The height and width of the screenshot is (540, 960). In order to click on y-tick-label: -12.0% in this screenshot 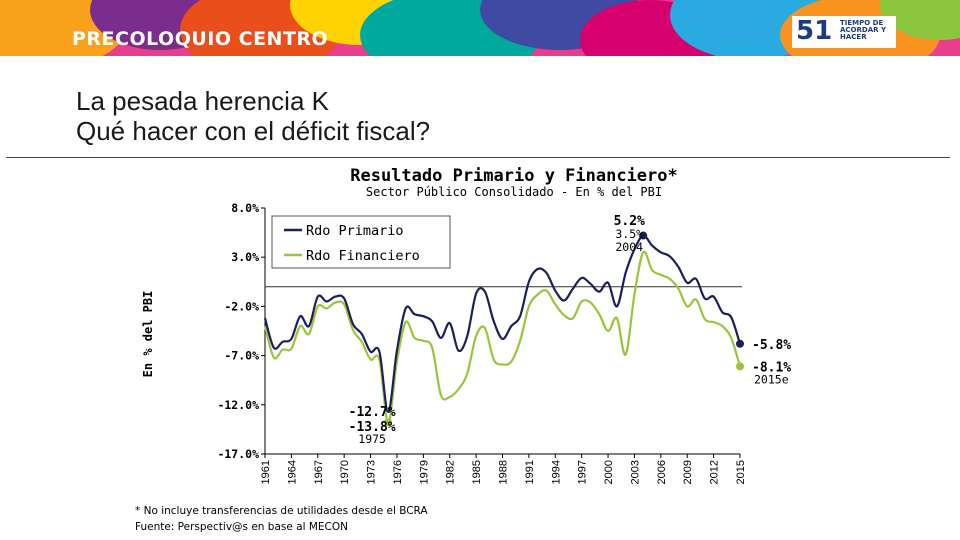, I will do `click(238, 405)`.